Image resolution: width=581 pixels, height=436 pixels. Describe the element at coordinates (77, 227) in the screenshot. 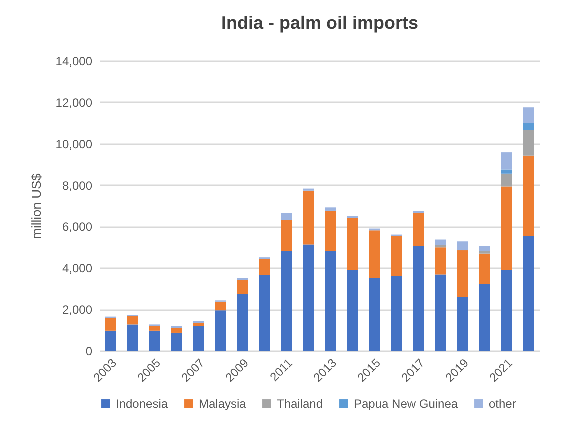

I see `y-tick-label: 6,000` at that location.